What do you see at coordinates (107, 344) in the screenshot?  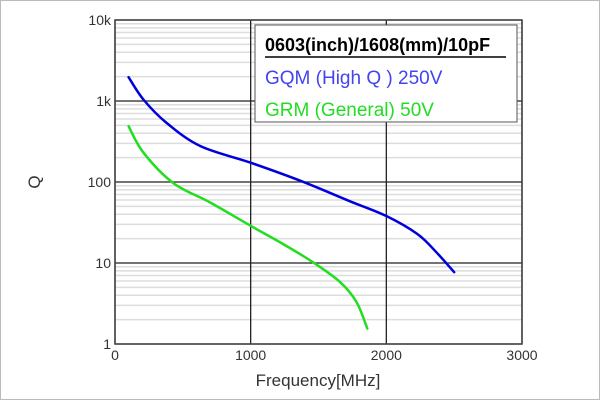 I see `y-tick-label: 1` at bounding box center [107, 344].